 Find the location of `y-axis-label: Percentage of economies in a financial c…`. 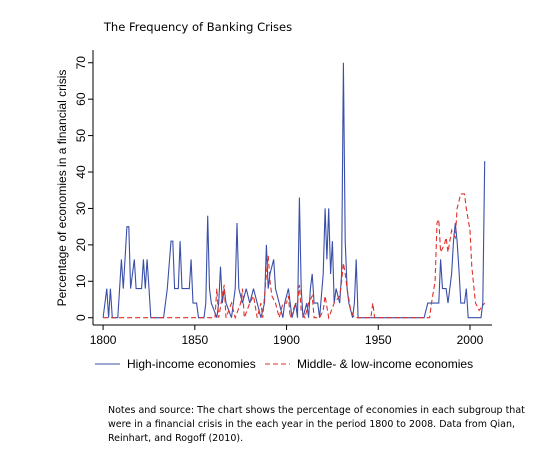

y-axis-label: Percentage of economies in a financial c… is located at coordinates (62, 188).